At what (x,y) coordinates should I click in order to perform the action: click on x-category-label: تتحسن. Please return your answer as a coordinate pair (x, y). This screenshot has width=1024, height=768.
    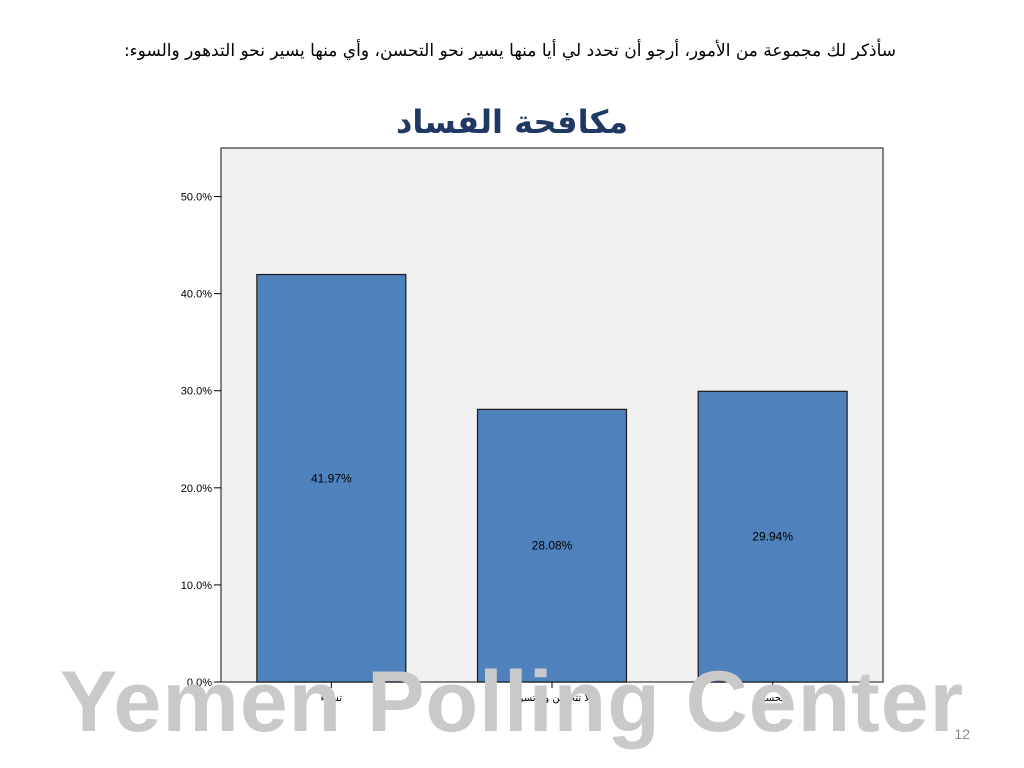
    Looking at the image, I should click on (772, 698).